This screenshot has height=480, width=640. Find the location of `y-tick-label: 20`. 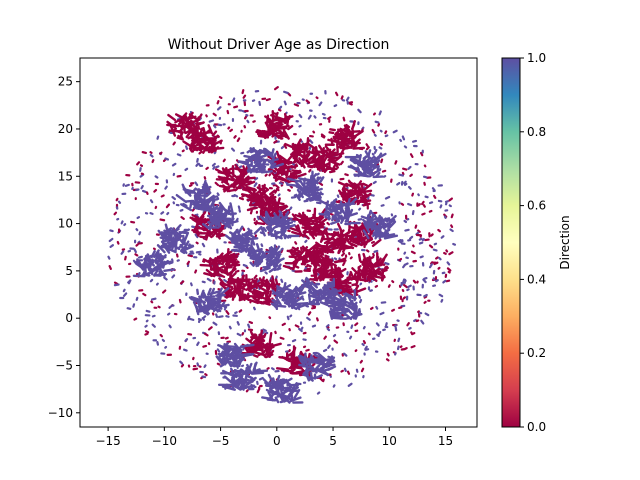

y-tick-label: 20 is located at coordinates (65, 129).